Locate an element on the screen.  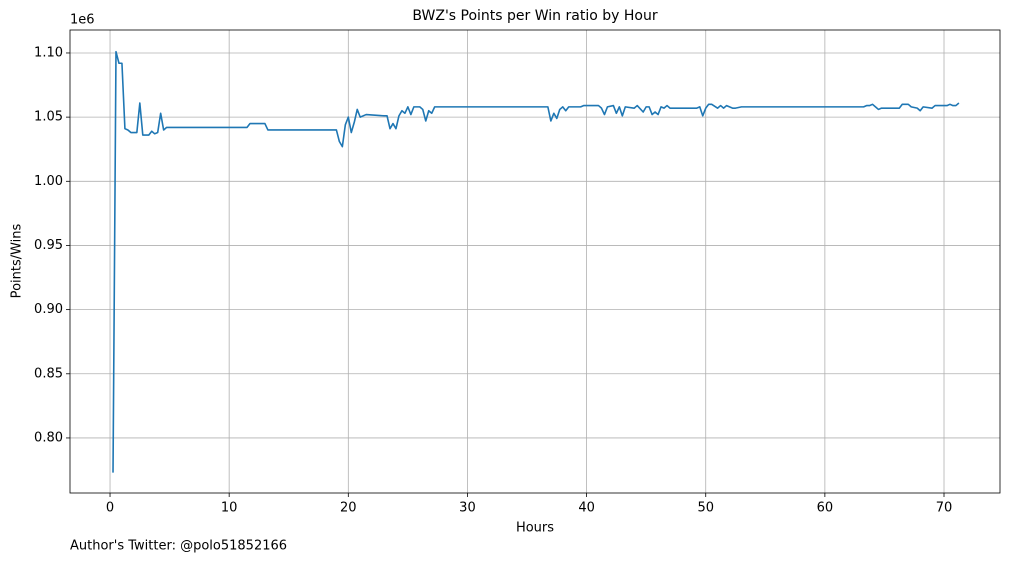
y-tick-label: 0.90 is located at coordinates (48, 309).